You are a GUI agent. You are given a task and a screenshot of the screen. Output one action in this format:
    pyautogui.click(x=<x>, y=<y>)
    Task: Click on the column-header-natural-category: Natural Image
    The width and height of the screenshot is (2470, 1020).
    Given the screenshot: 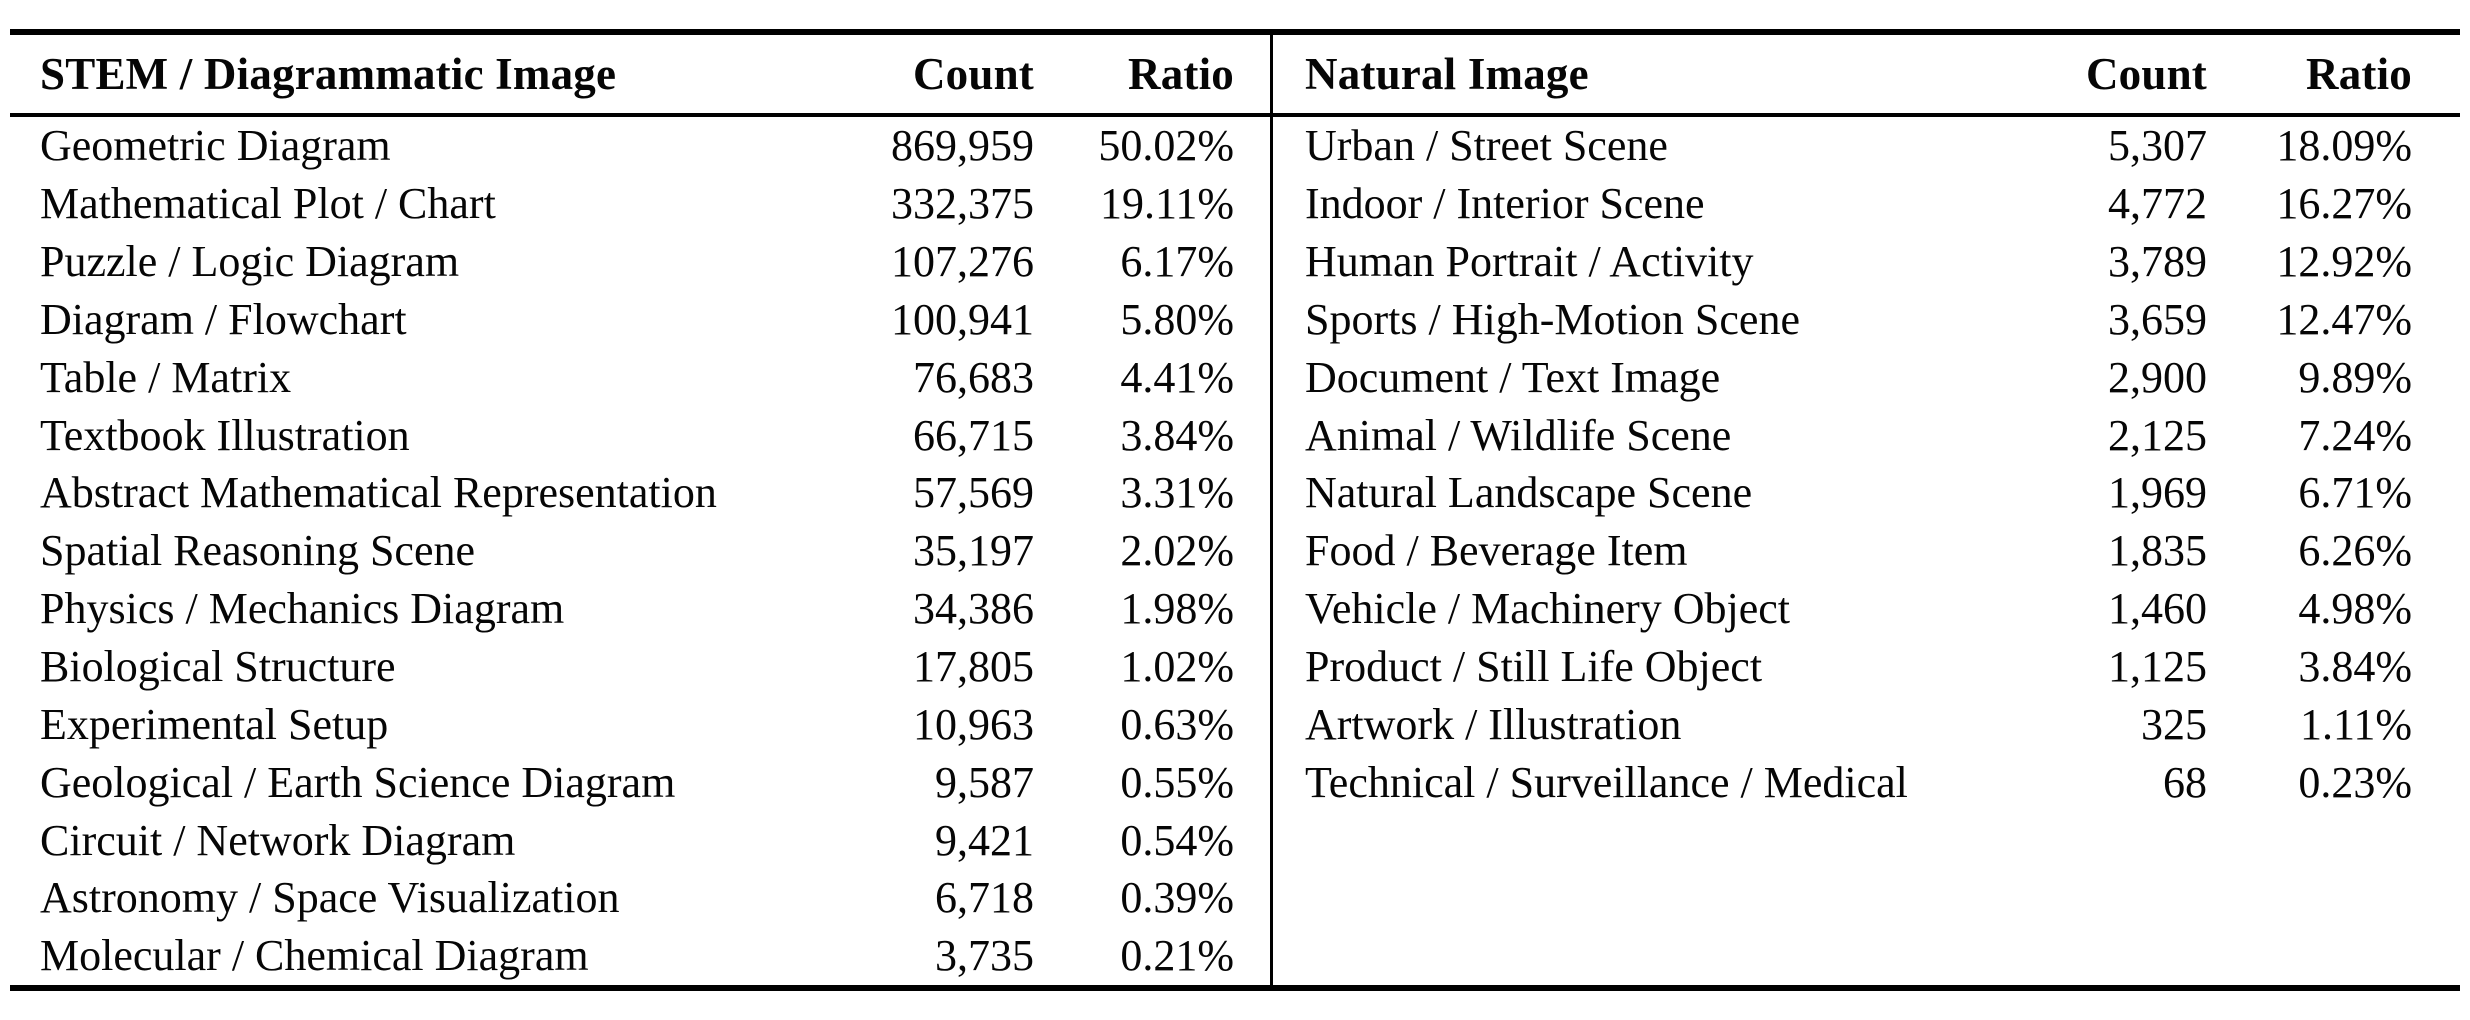 What is the action you would take?
    pyautogui.click(x=1447, y=74)
    